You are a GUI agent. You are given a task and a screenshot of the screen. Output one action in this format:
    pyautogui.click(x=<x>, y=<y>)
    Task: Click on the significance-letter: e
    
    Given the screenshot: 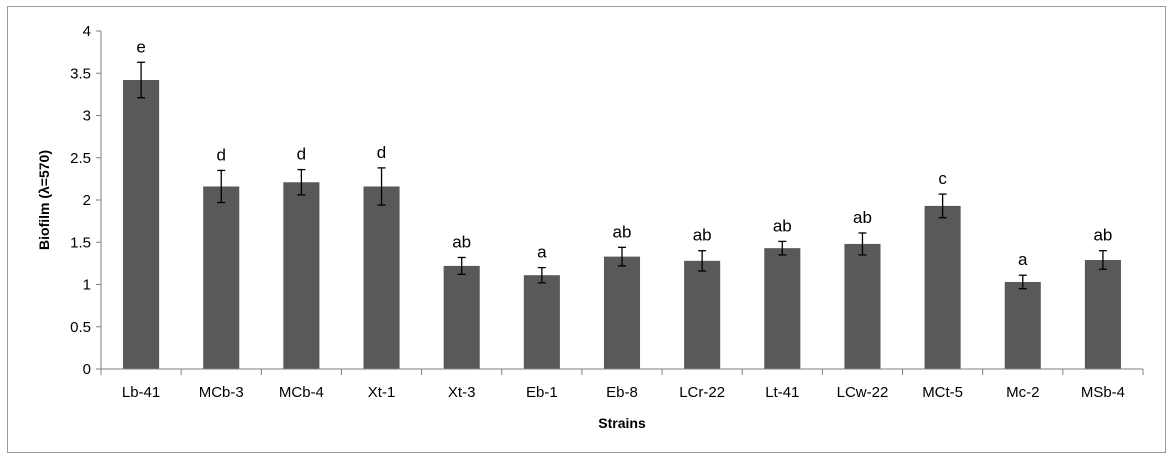 What is the action you would take?
    pyautogui.click(x=140, y=46)
    